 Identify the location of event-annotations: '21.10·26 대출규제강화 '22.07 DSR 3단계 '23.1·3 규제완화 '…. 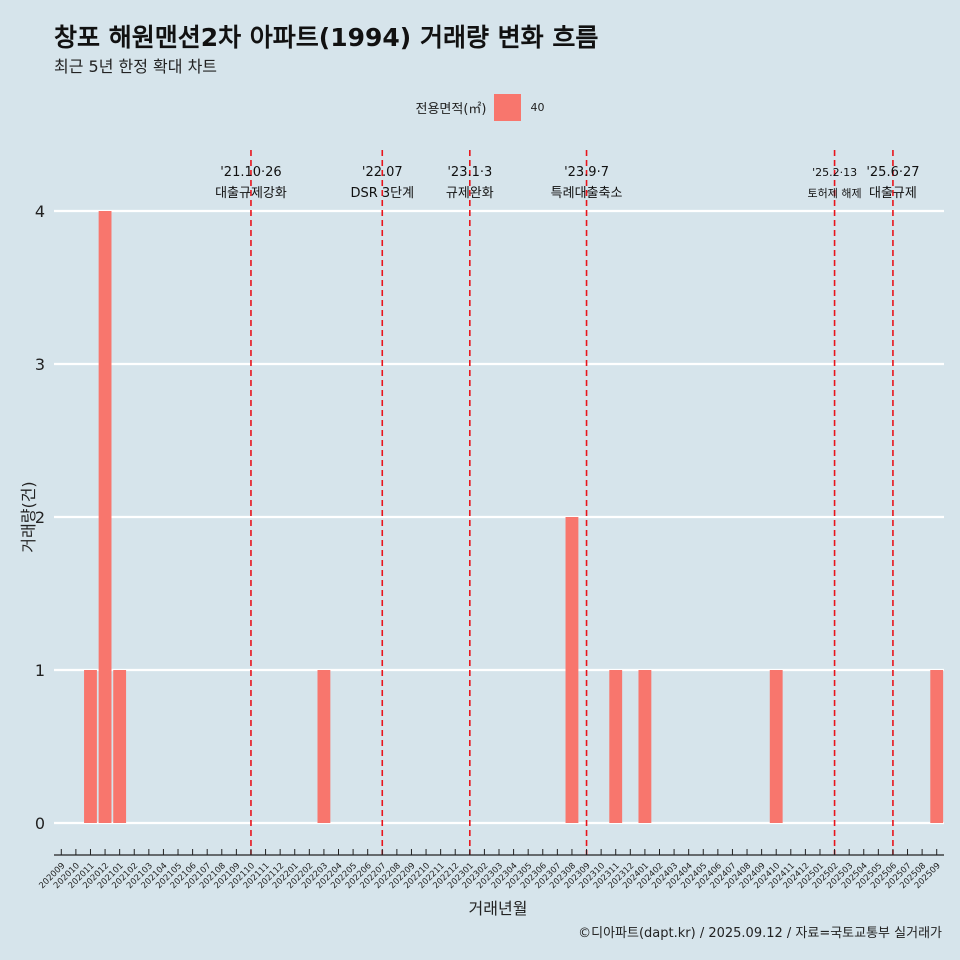
(567, 183).